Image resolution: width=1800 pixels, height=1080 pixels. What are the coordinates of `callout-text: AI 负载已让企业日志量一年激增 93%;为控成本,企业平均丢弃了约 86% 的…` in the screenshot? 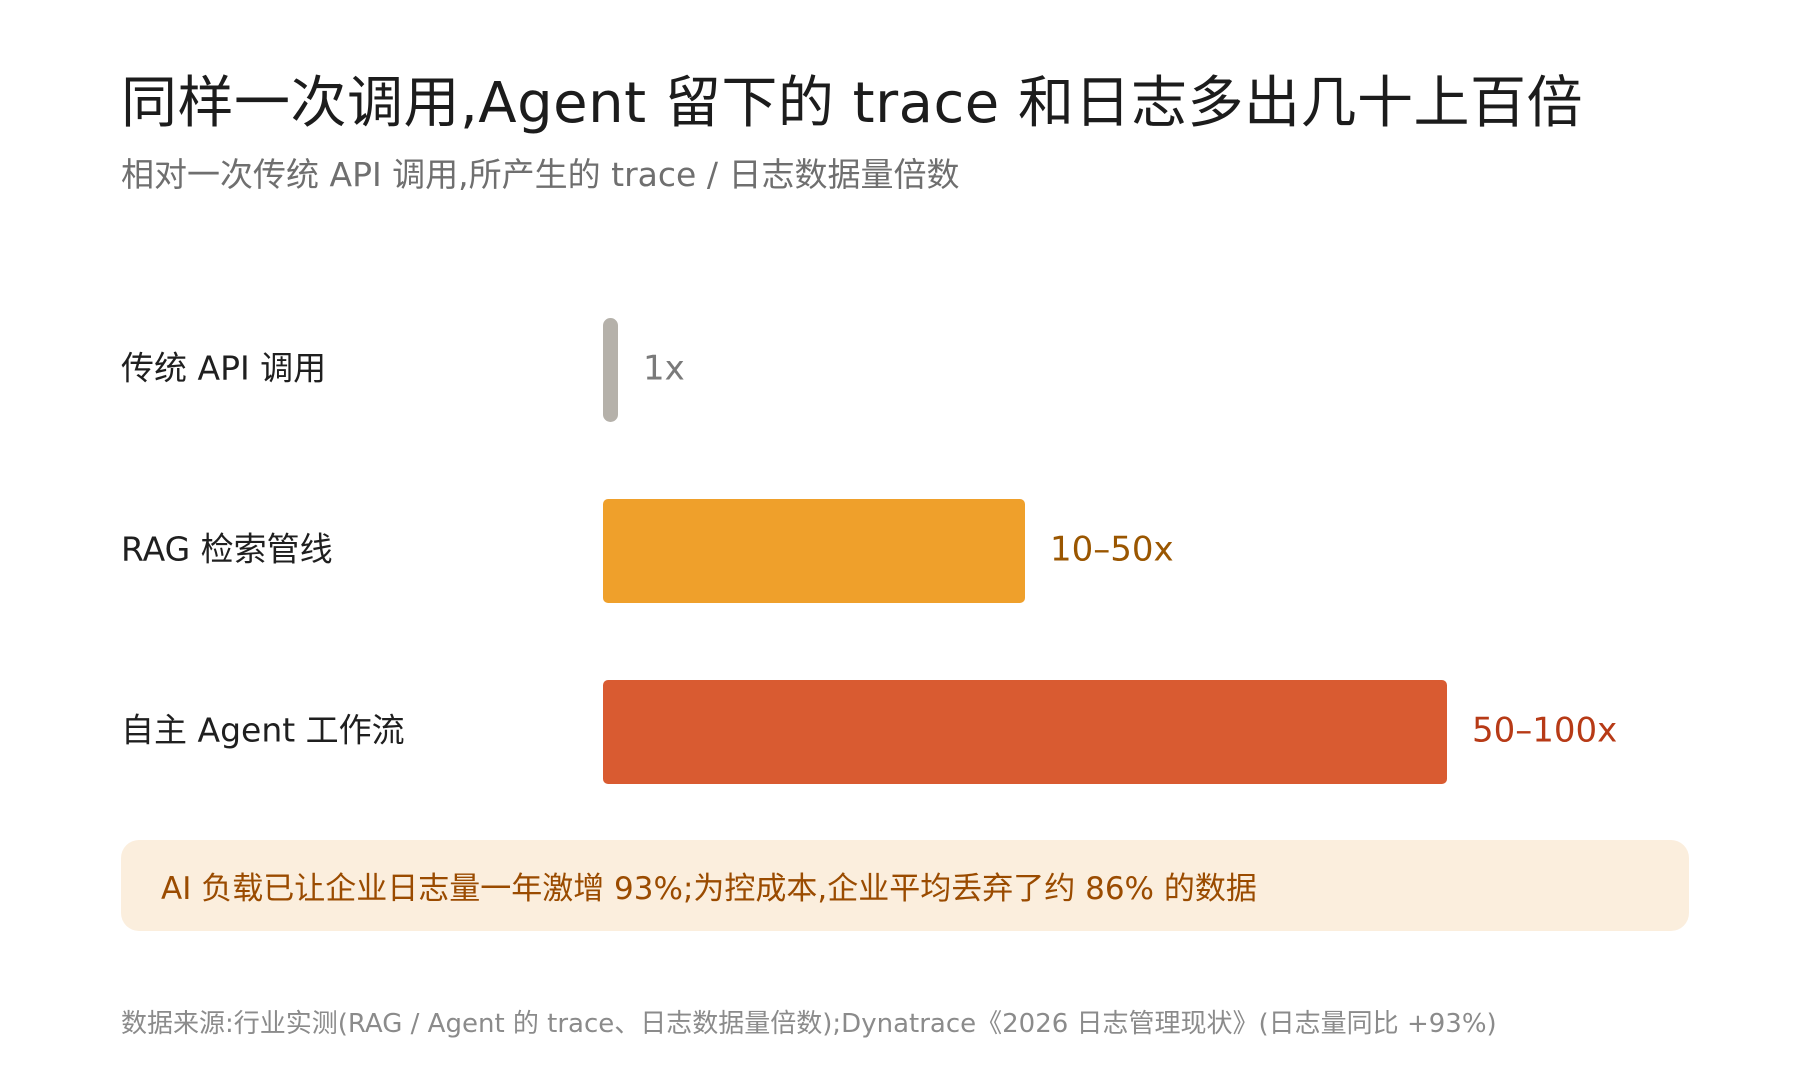 It's located at (709, 889).